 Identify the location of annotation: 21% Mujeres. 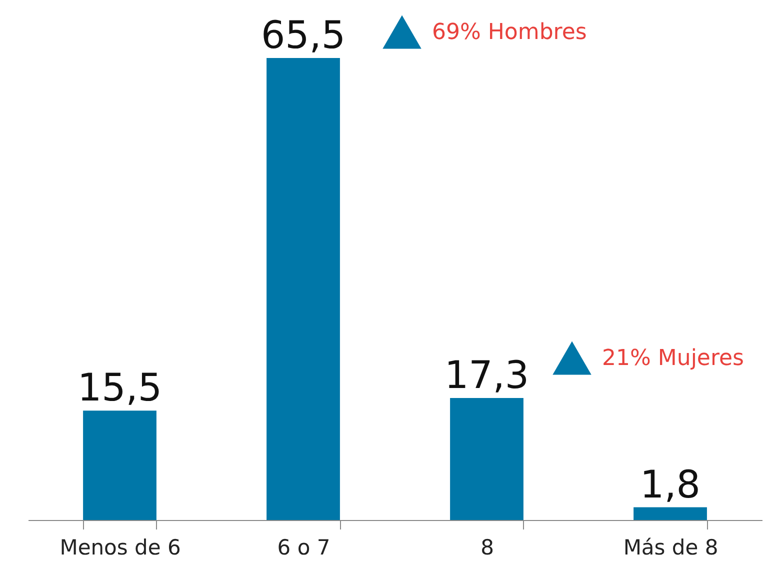
(673, 358).